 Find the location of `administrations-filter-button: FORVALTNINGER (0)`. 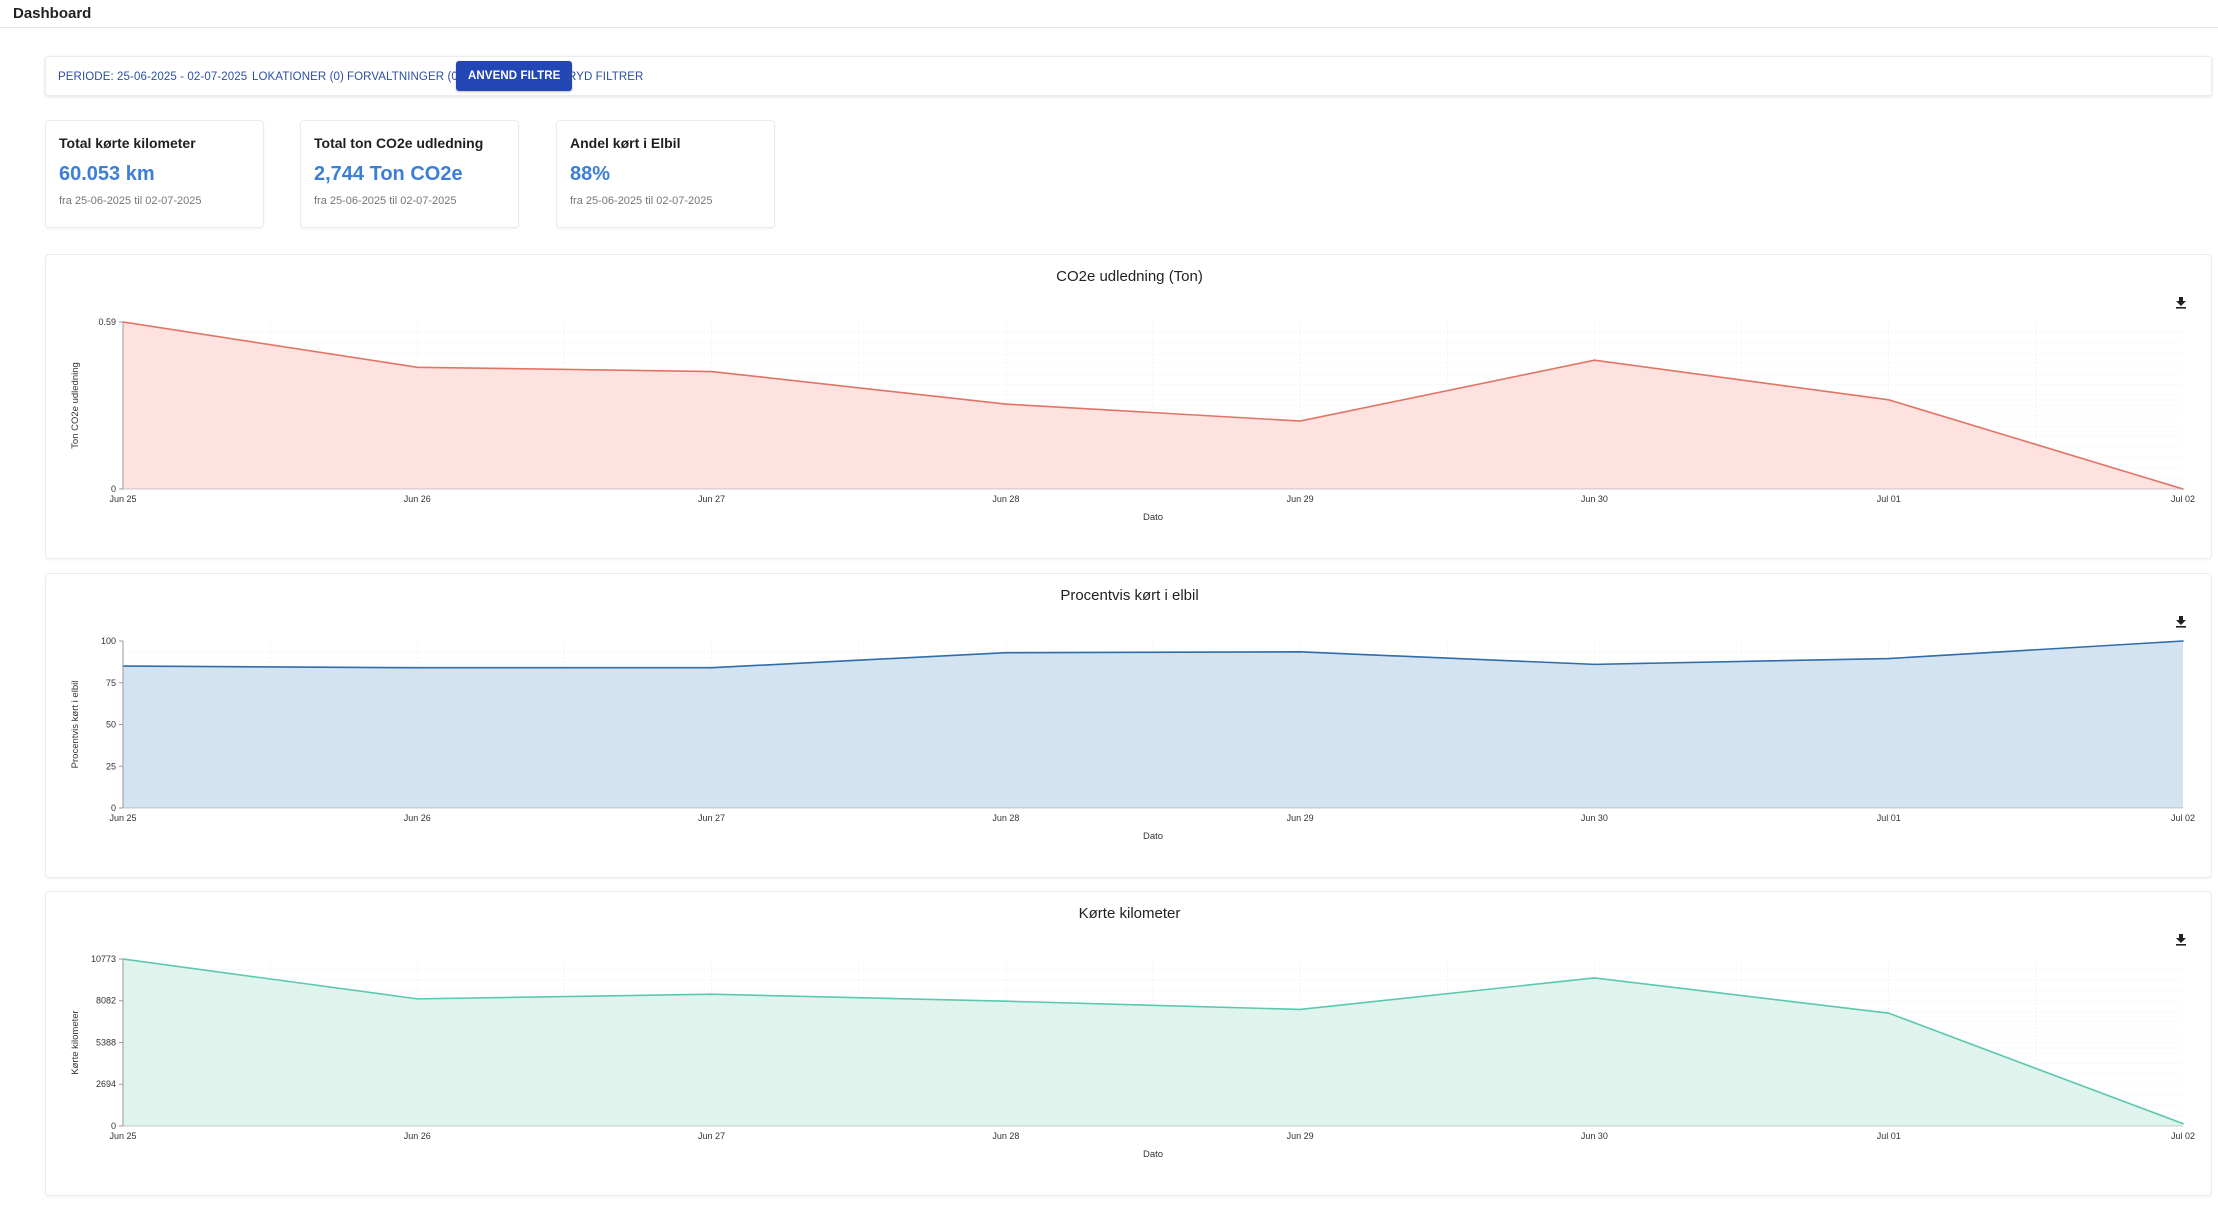

administrations-filter-button: FORVALTNINGER (0) is located at coordinates (404, 77).